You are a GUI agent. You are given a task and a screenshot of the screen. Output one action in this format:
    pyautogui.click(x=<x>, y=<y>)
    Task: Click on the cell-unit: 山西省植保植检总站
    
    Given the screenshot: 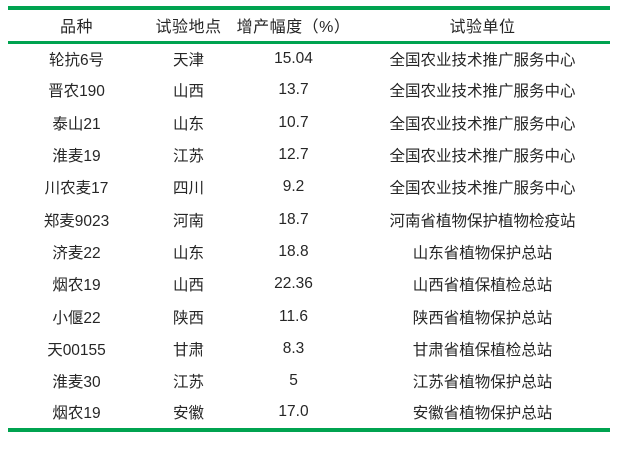 What is the action you would take?
    pyautogui.click(x=482, y=286)
    